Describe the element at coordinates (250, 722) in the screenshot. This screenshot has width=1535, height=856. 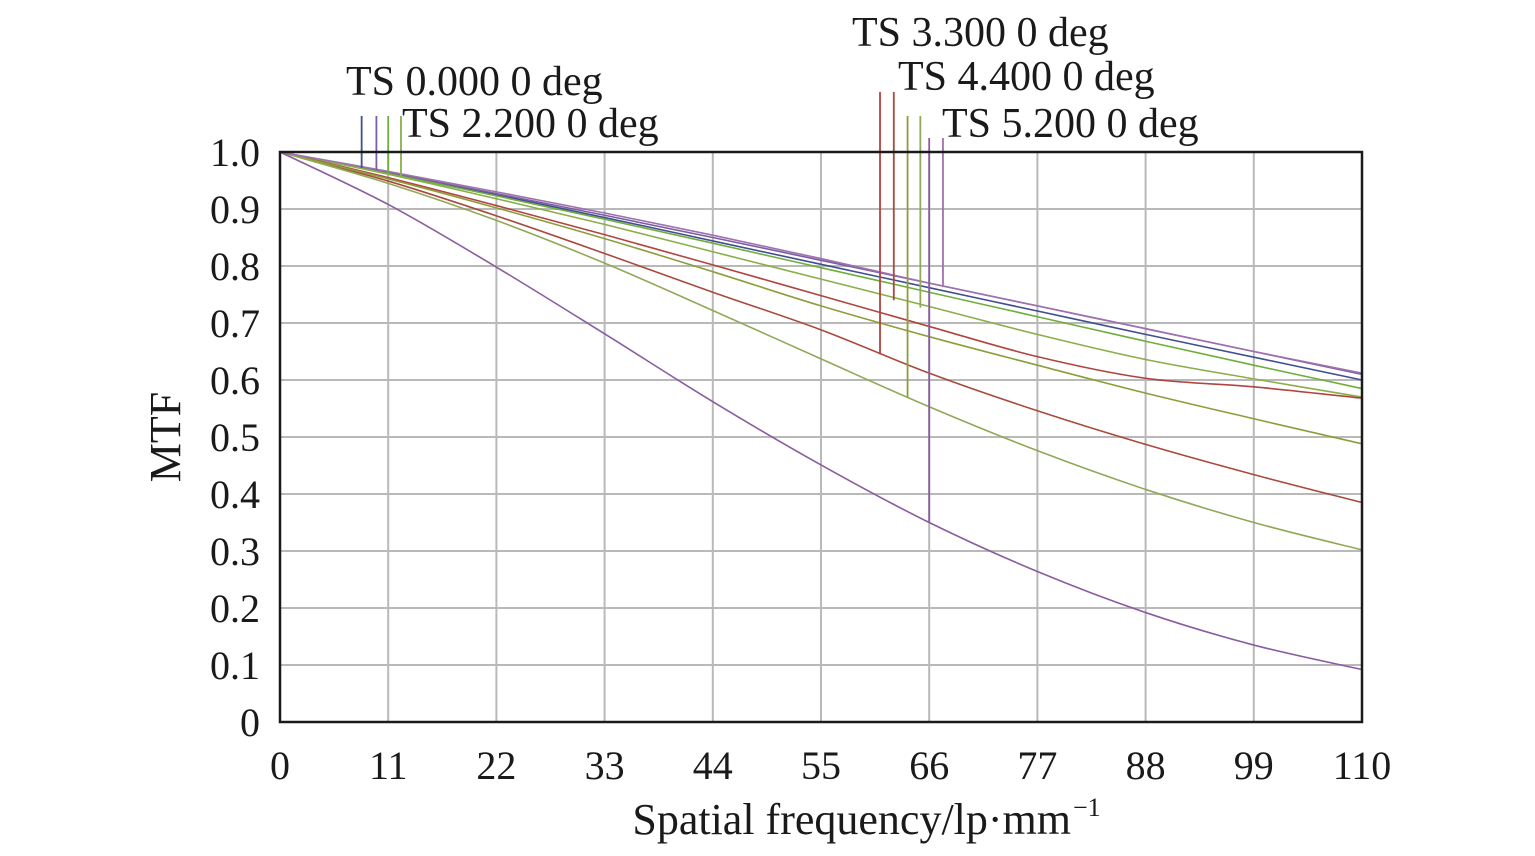
I see `y-tick-label: 0` at that location.